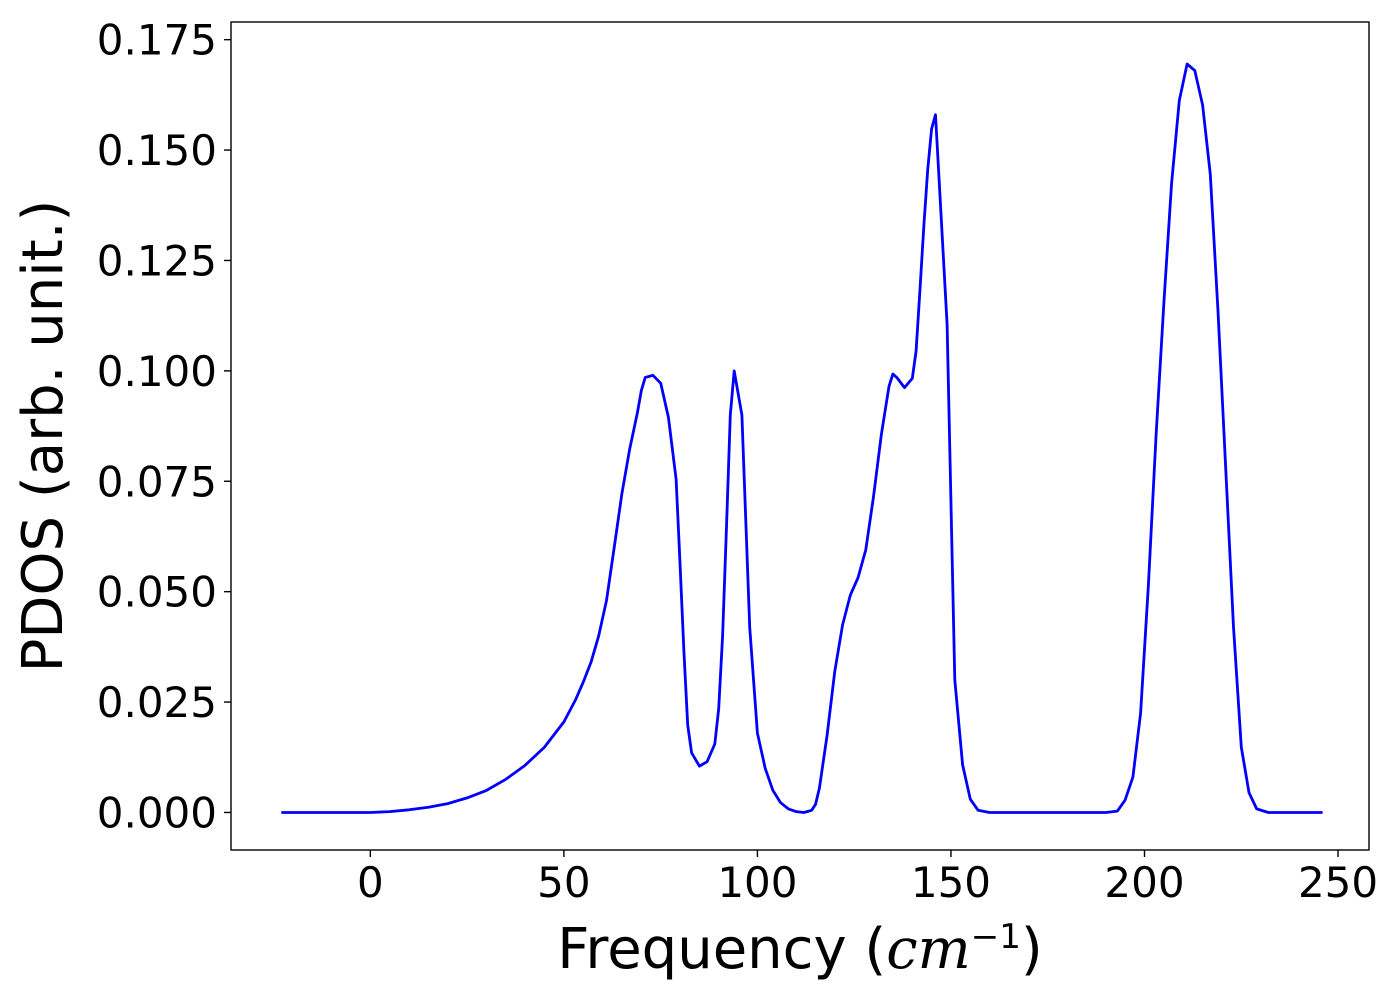 The width and height of the screenshot is (1400, 1000). What do you see at coordinates (43, 436) in the screenshot?
I see `y-axis-label: PDOS (arb. unit.)` at bounding box center [43, 436].